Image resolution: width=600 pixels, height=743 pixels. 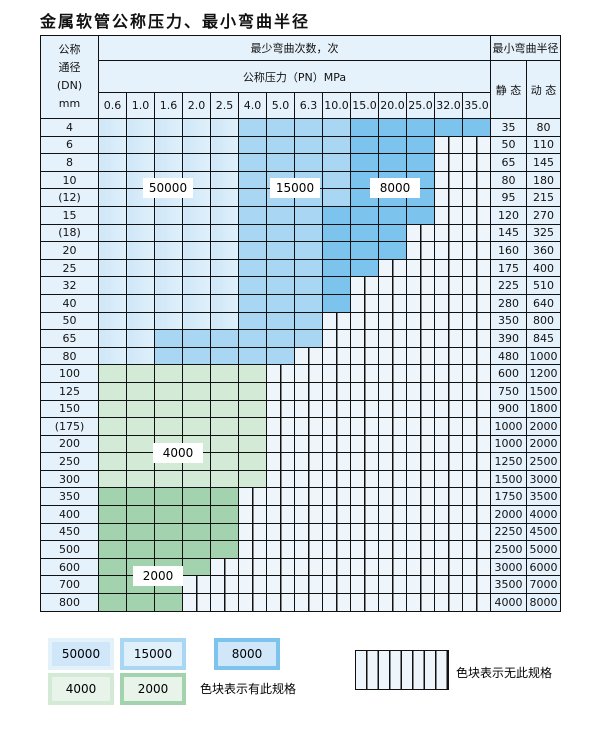 I want to click on dn-cell: 250, so click(x=69, y=461).